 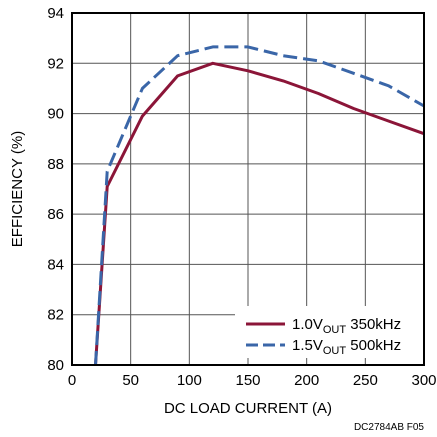 What do you see at coordinates (17, 189) in the screenshot?
I see `y-axis-label: EFFICIENCY (%)` at bounding box center [17, 189].